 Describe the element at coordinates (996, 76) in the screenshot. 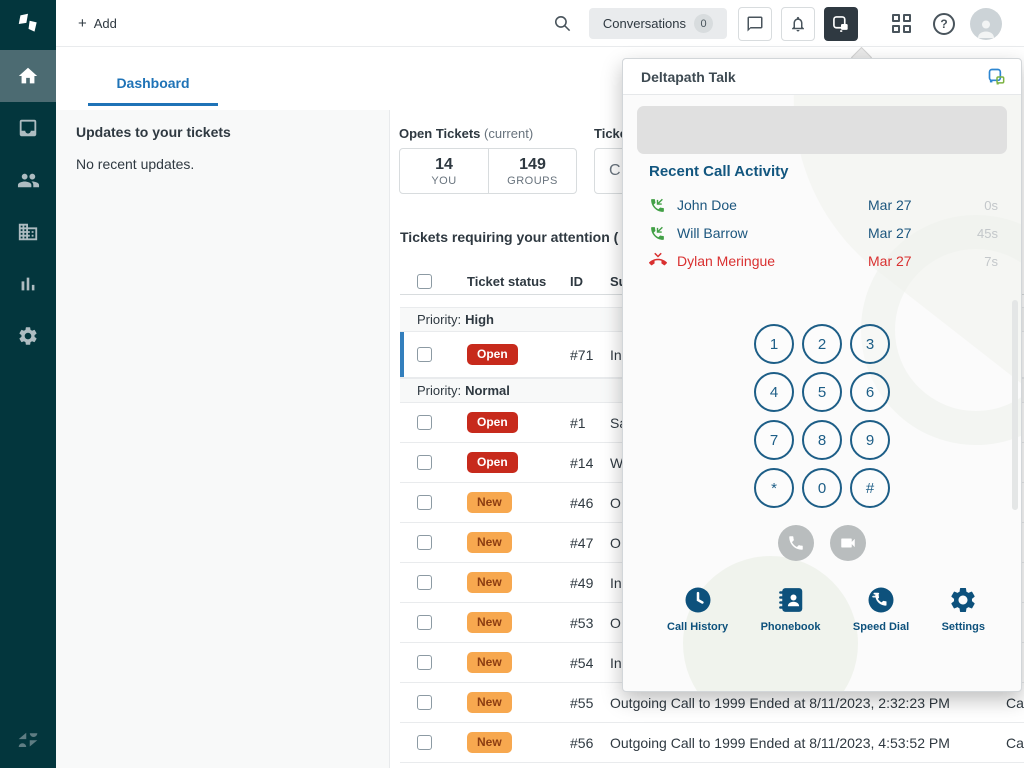

I see `deltapath-logo-icon` at that location.